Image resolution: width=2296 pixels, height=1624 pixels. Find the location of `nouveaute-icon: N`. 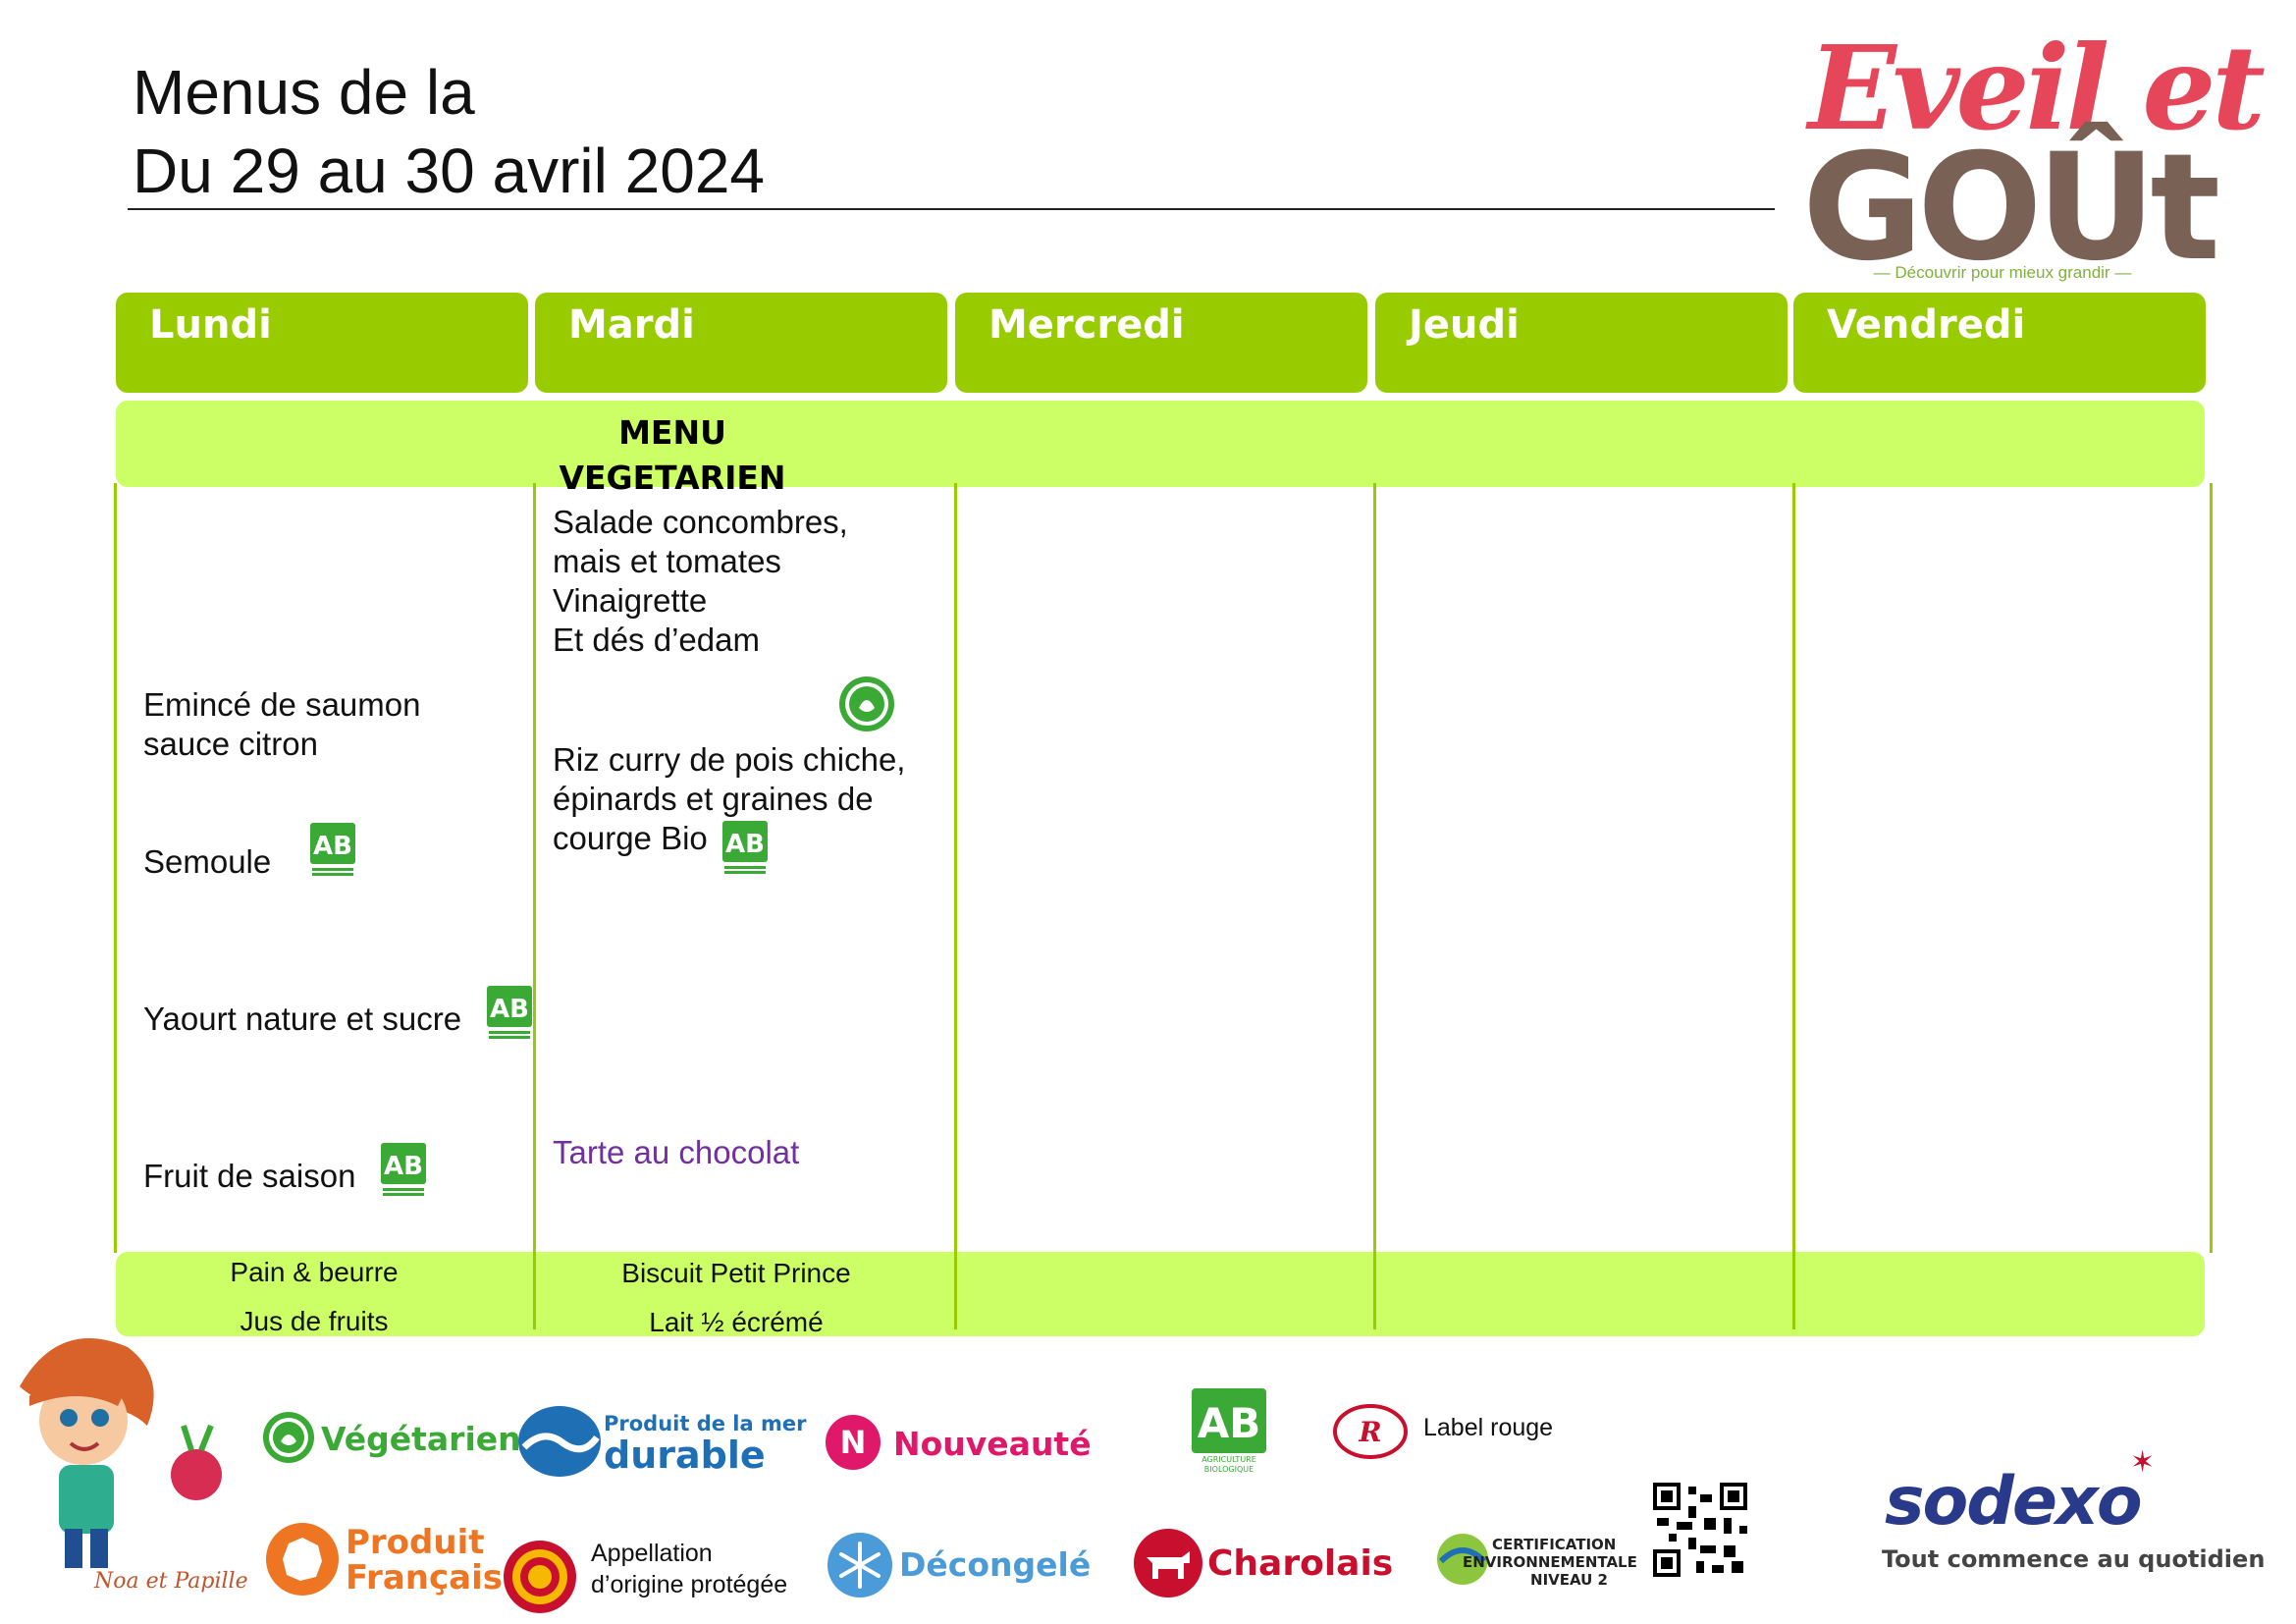

nouveaute-icon: N is located at coordinates (854, 1442).